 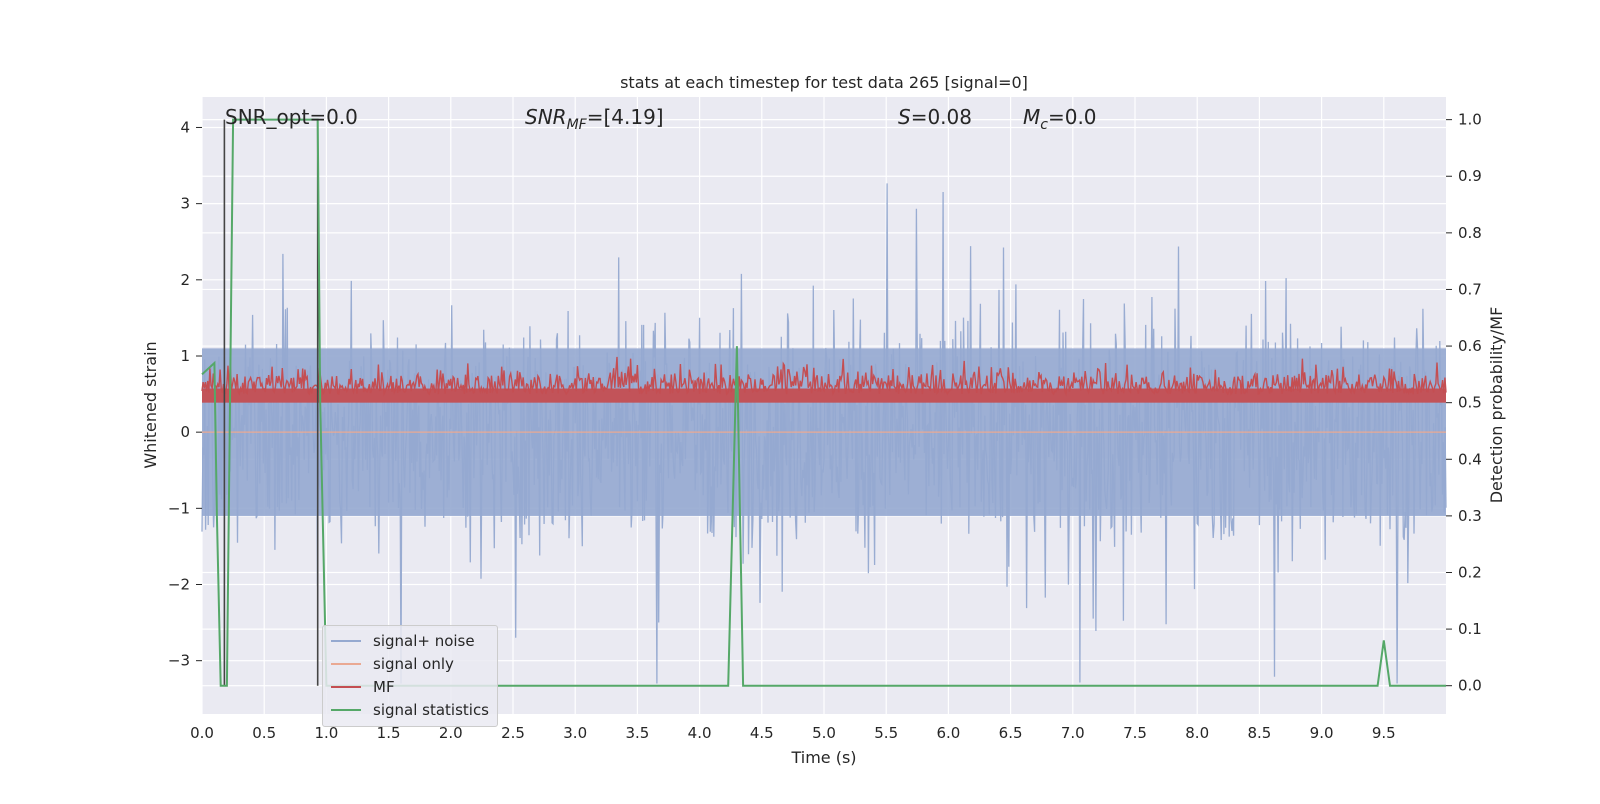 What do you see at coordinates (1470, 459) in the screenshot?
I see `y-right-tick-label: 0.4` at bounding box center [1470, 459].